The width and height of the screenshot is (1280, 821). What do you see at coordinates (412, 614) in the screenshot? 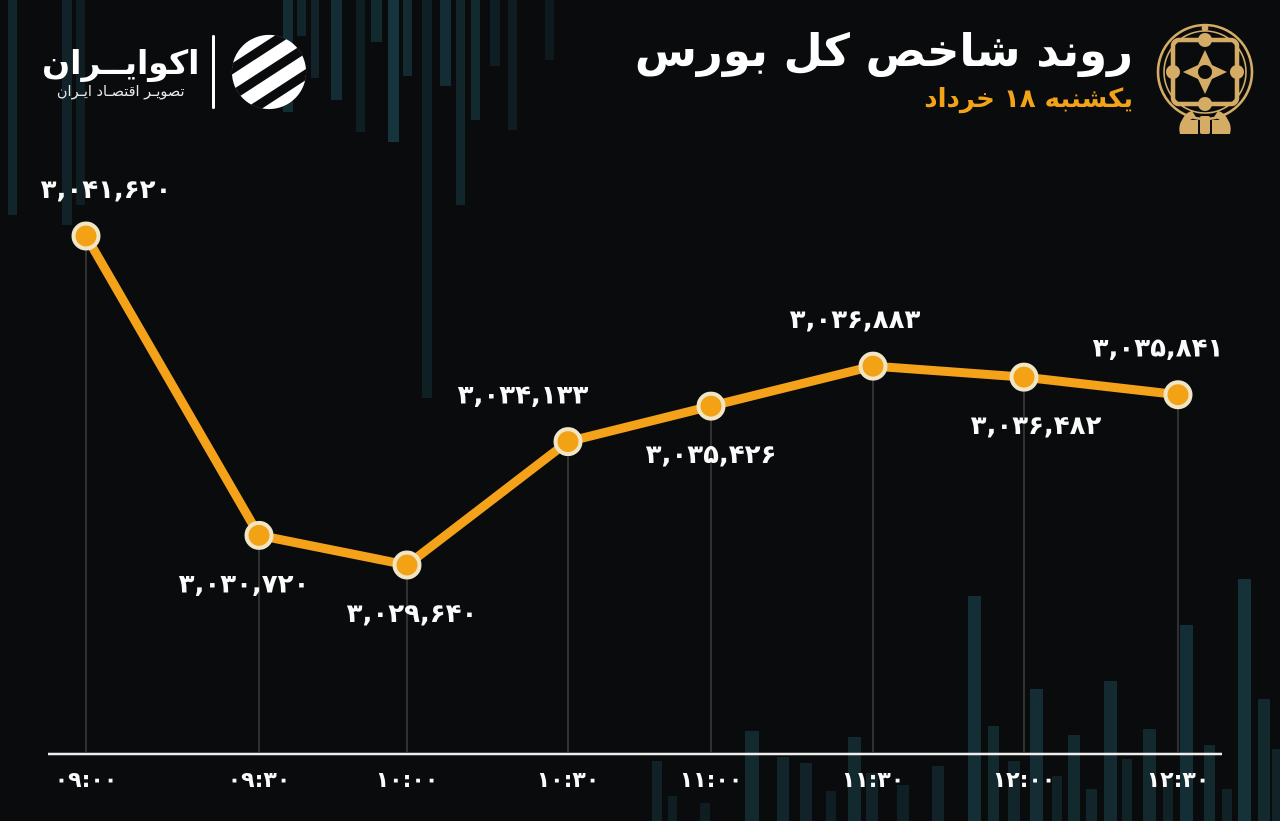
I see `data-point-value-label: ۳,۰۲۹,۶۴۰` at bounding box center [412, 614].